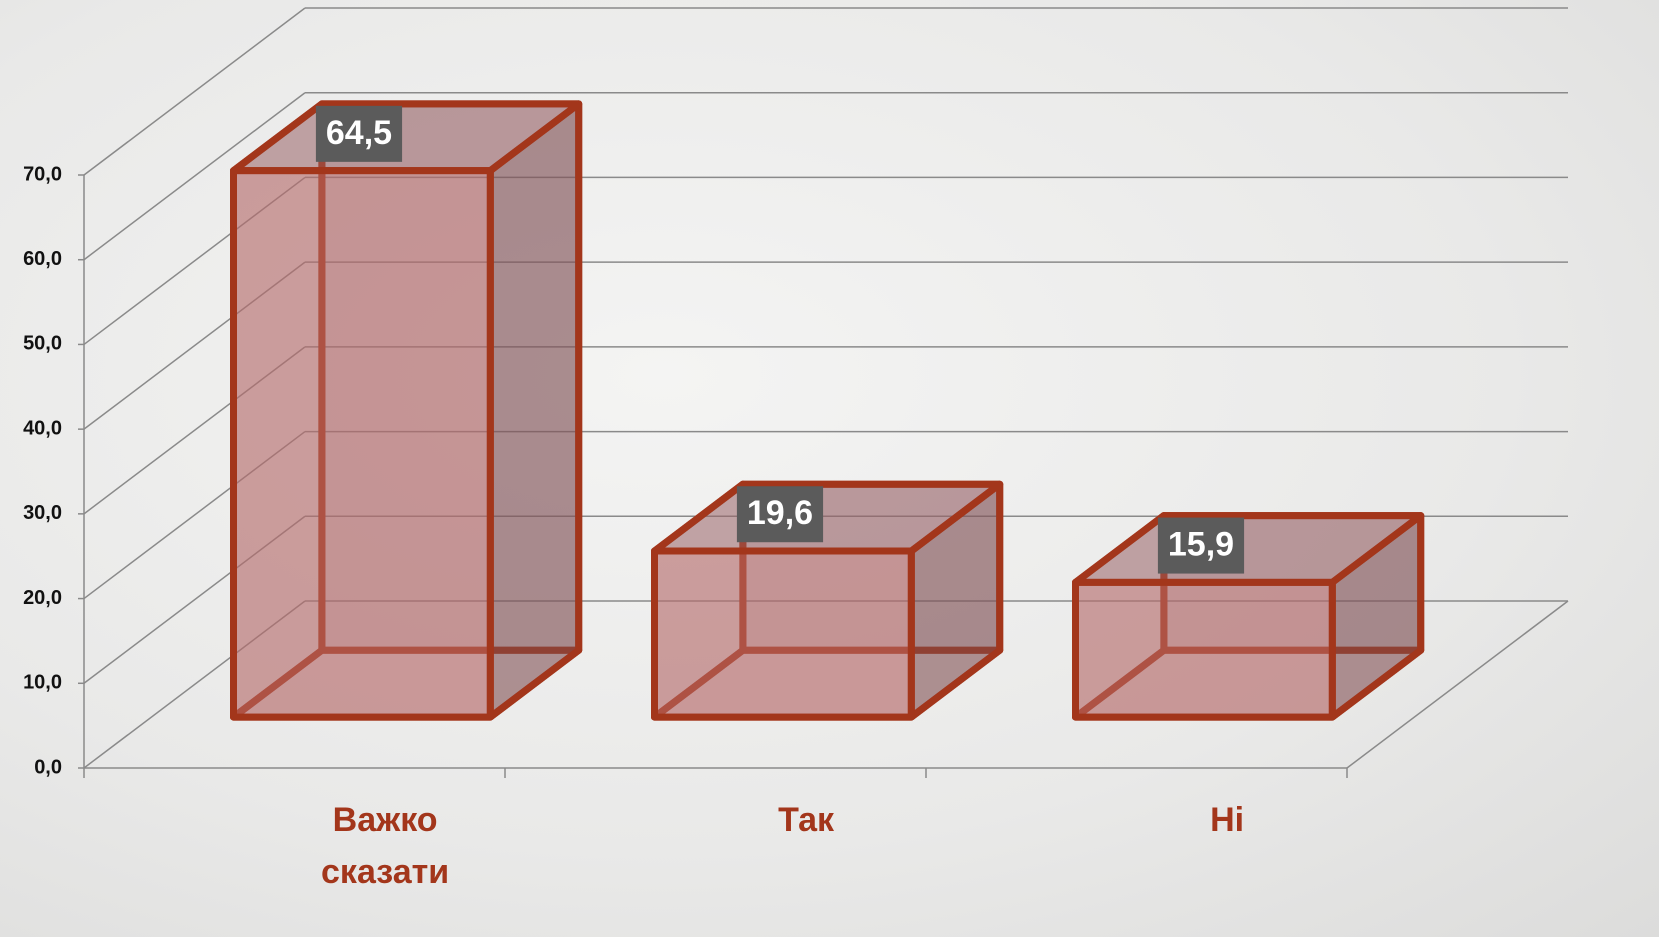  I want to click on x-tick-label: Важко сказати, so click(385, 846).